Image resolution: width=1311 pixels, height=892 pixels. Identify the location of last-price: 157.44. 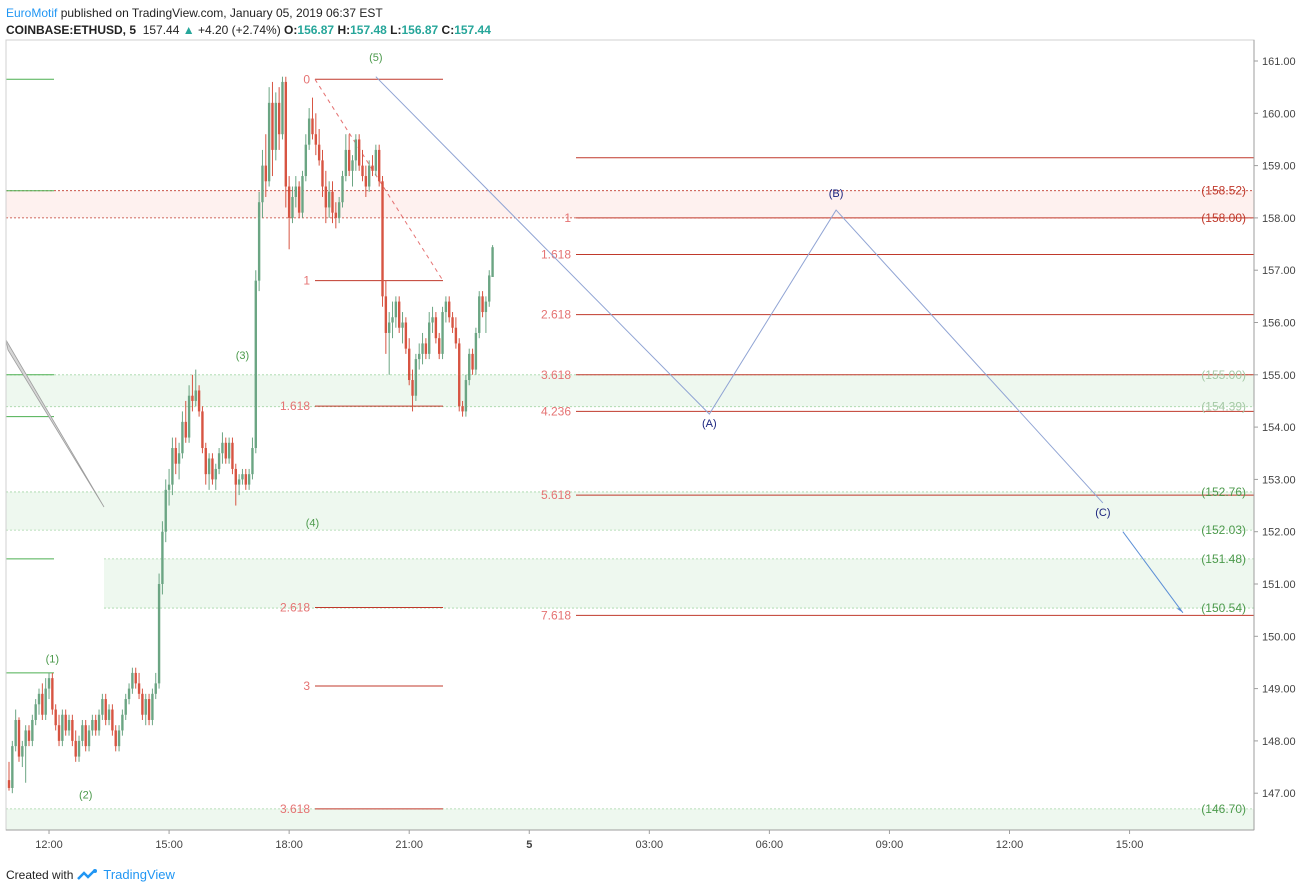
(161, 30).